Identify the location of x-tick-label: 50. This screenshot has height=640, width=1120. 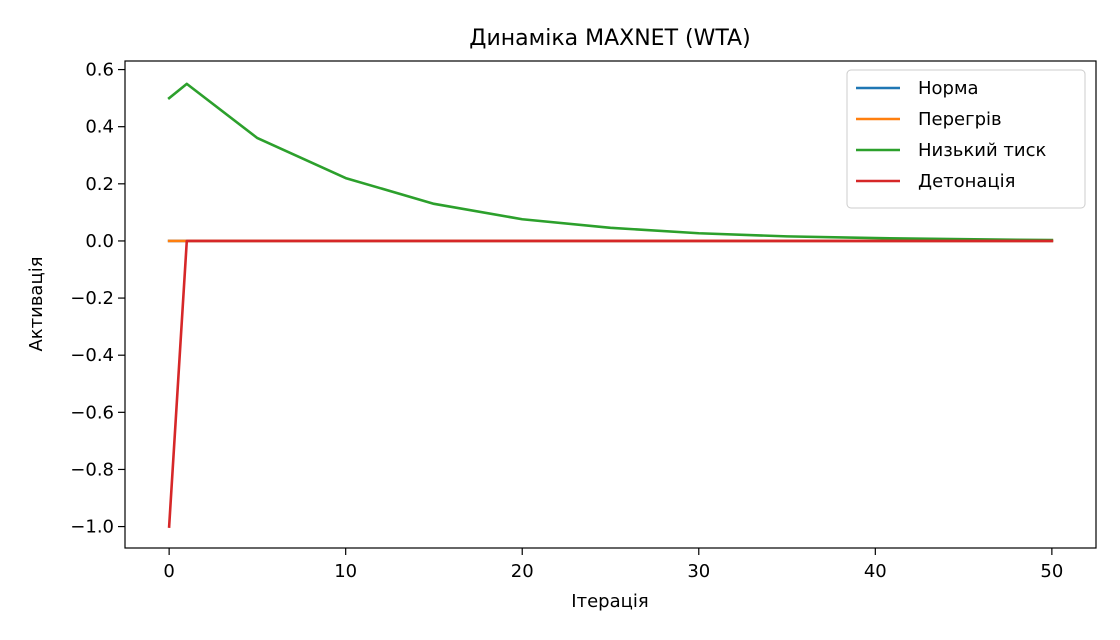
(1051, 571).